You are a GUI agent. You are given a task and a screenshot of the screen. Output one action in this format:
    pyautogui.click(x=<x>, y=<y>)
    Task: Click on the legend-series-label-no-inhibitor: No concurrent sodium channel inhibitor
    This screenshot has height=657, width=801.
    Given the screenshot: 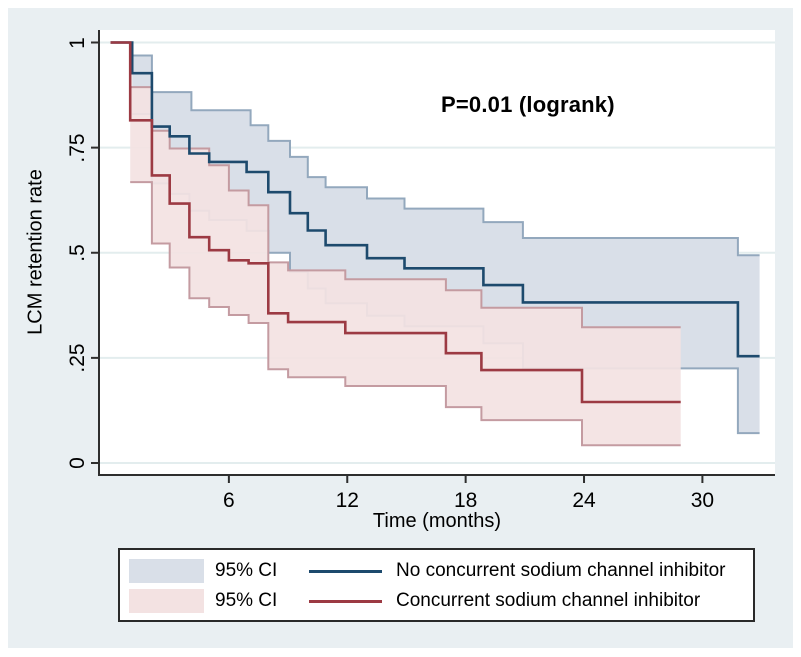 What is the action you would take?
    pyautogui.click(x=561, y=570)
    